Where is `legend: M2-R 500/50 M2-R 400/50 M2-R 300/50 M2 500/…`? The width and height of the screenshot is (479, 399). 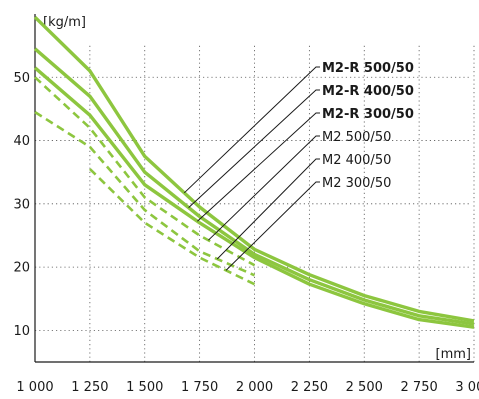 legend: M2-R 500/50 M2-R 400/50 M2-R 300/50 M2 500/… is located at coordinates (368, 126).